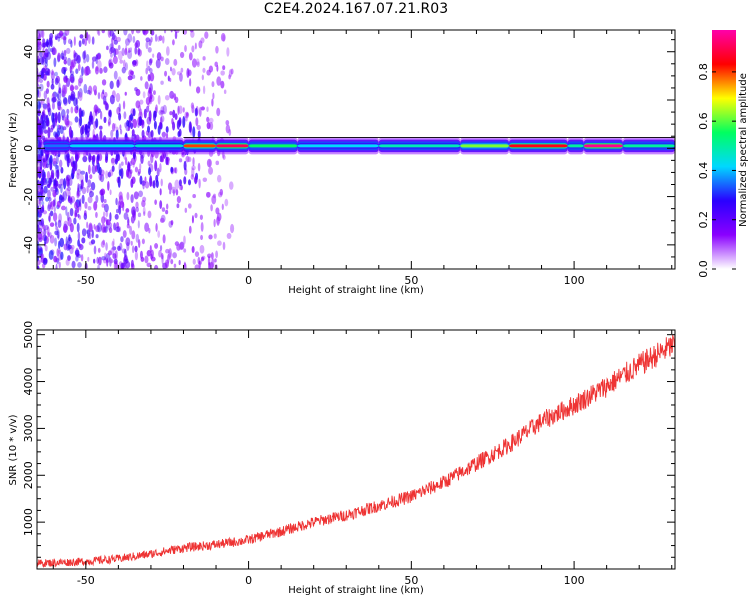 The image size is (750, 600). Describe the element at coordinates (724, 149) in the screenshot. I see `colorbar-gradient` at that location.